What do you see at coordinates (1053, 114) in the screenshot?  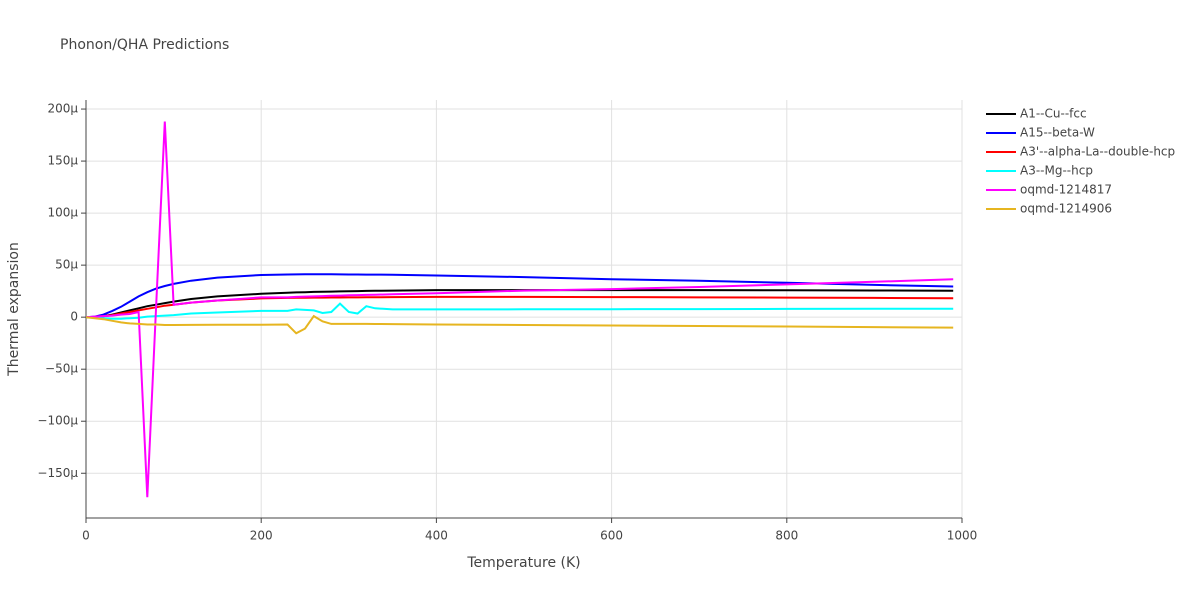 I see `legend-label: A1--Cu--fcc` at bounding box center [1053, 114].